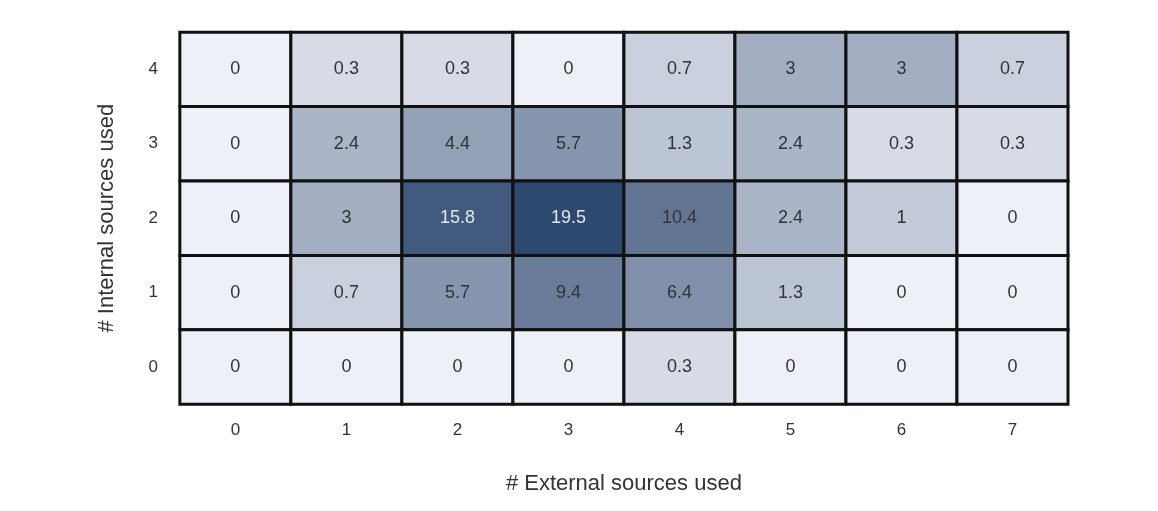  Describe the element at coordinates (901, 430) in the screenshot. I see `x-tick-label: 6` at that location.